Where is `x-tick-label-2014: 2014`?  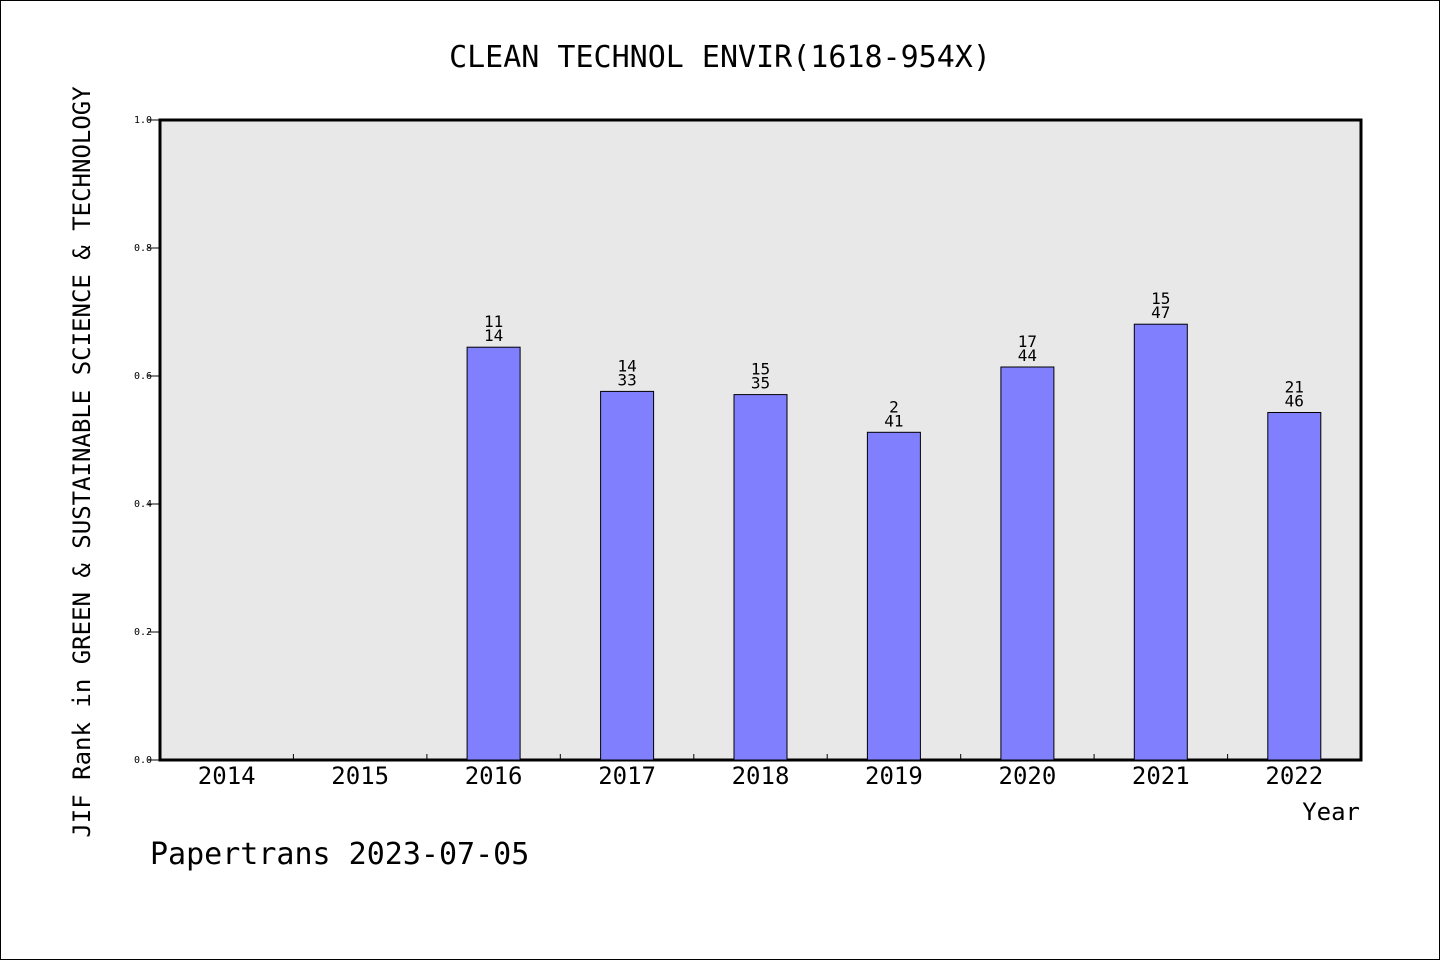
x-tick-label-2014: 2014 is located at coordinates (227, 776).